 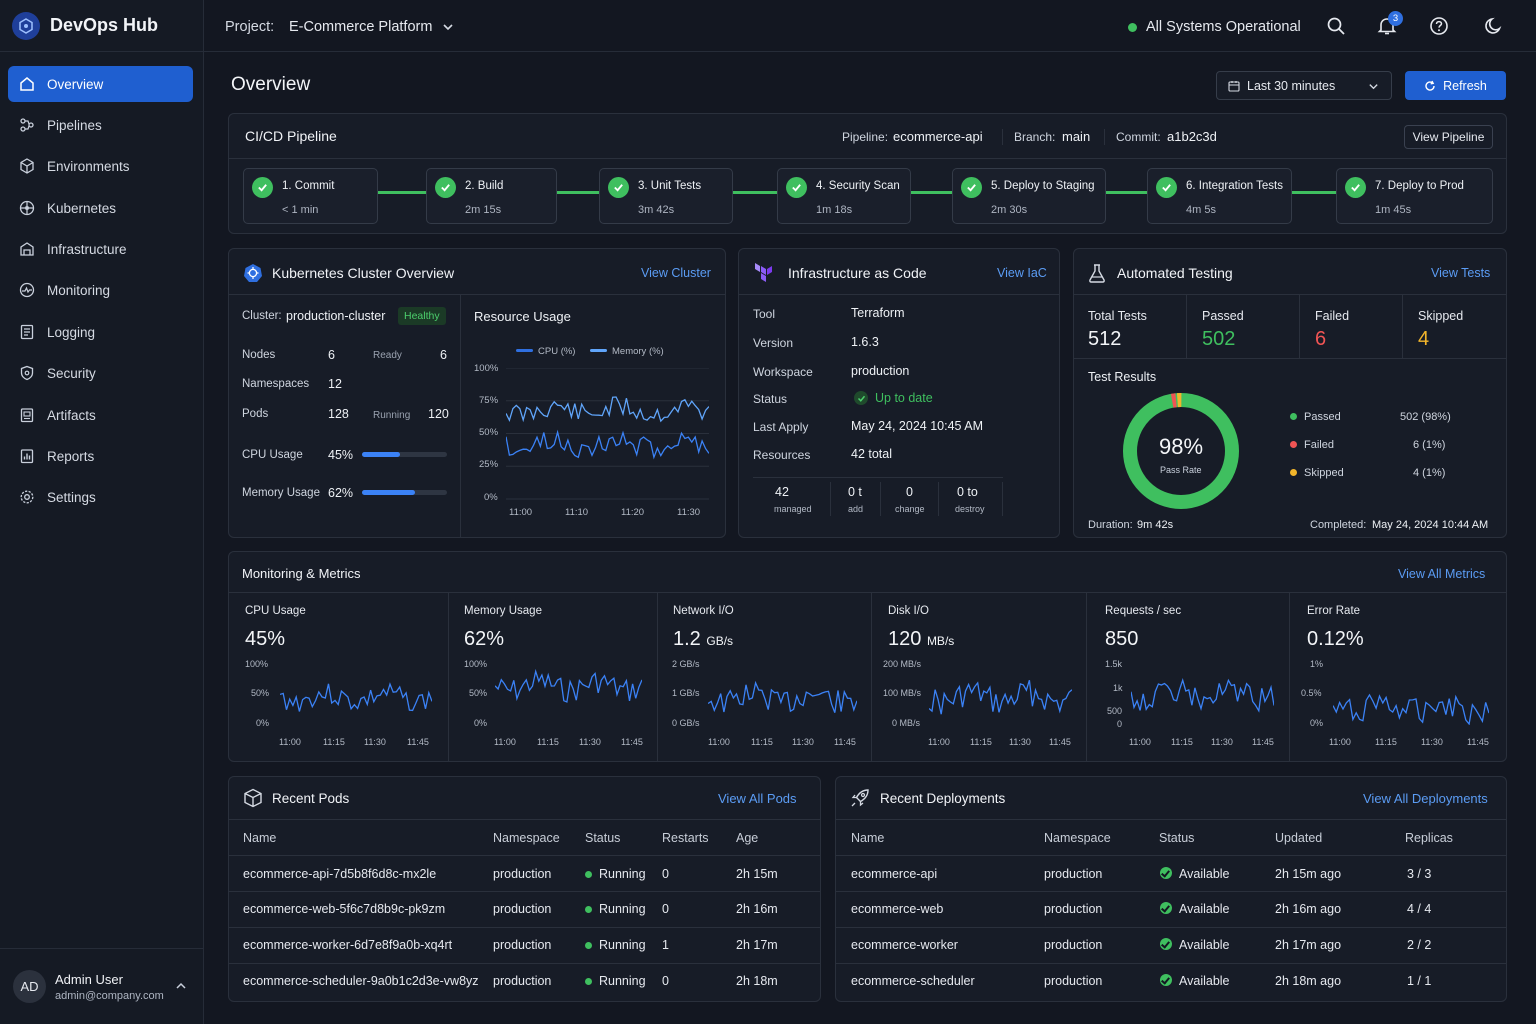 I want to click on refresh-icon, so click(x=1430, y=86).